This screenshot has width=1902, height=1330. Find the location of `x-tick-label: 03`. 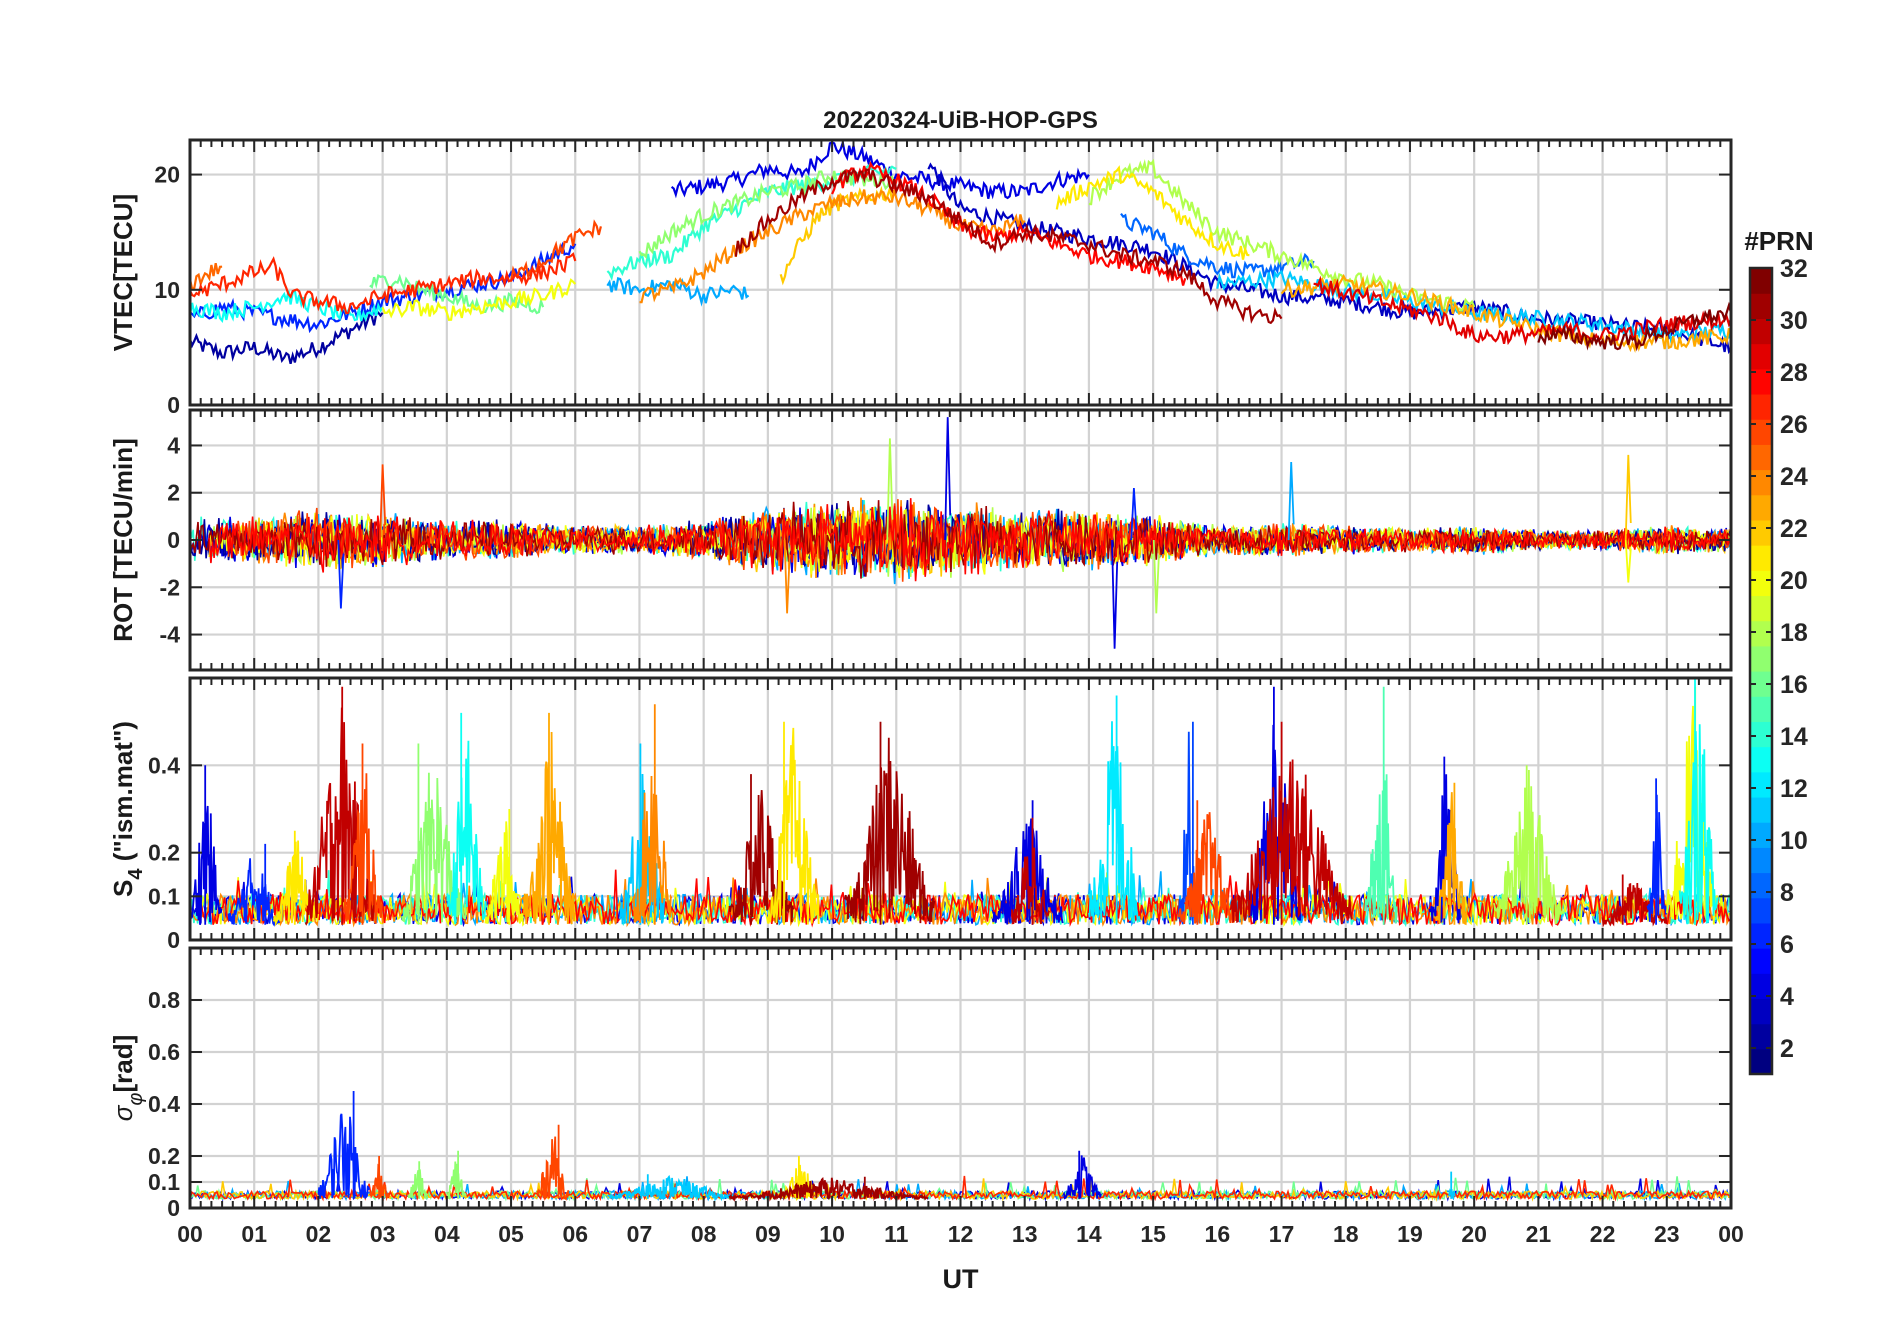

x-tick-label: 03 is located at coordinates (383, 1234).